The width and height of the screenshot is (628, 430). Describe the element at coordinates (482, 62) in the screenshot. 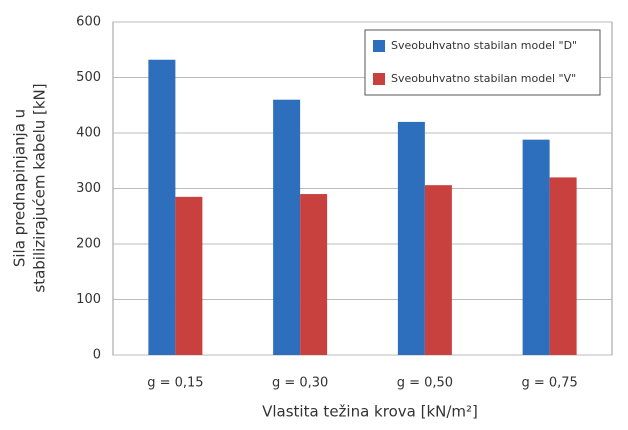

I see `legend-box` at that location.